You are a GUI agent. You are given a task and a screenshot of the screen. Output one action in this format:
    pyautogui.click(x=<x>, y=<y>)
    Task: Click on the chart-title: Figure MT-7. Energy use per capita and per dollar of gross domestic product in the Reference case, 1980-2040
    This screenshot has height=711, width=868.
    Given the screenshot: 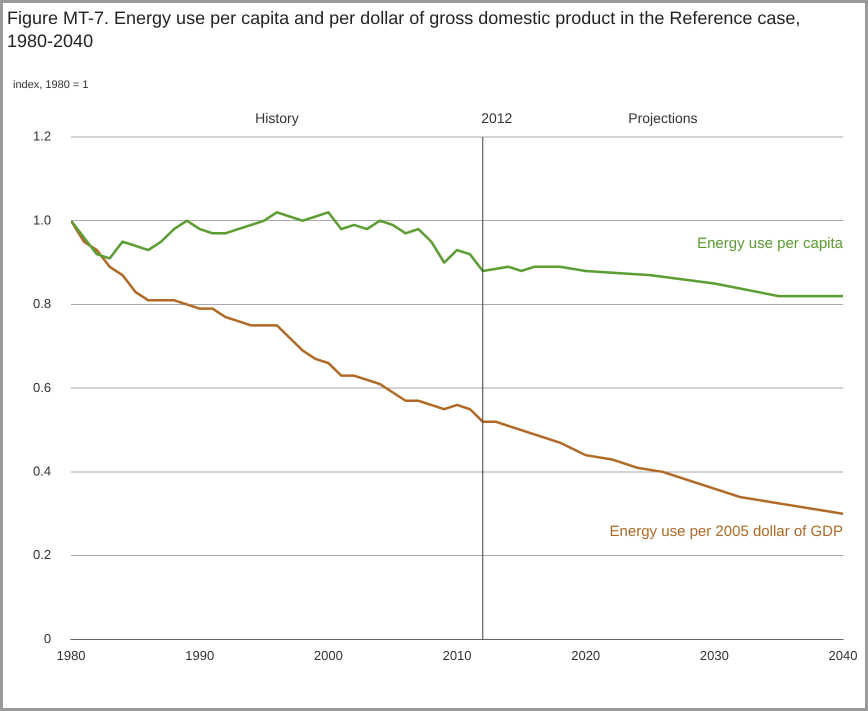 What is the action you would take?
    pyautogui.click(x=404, y=30)
    